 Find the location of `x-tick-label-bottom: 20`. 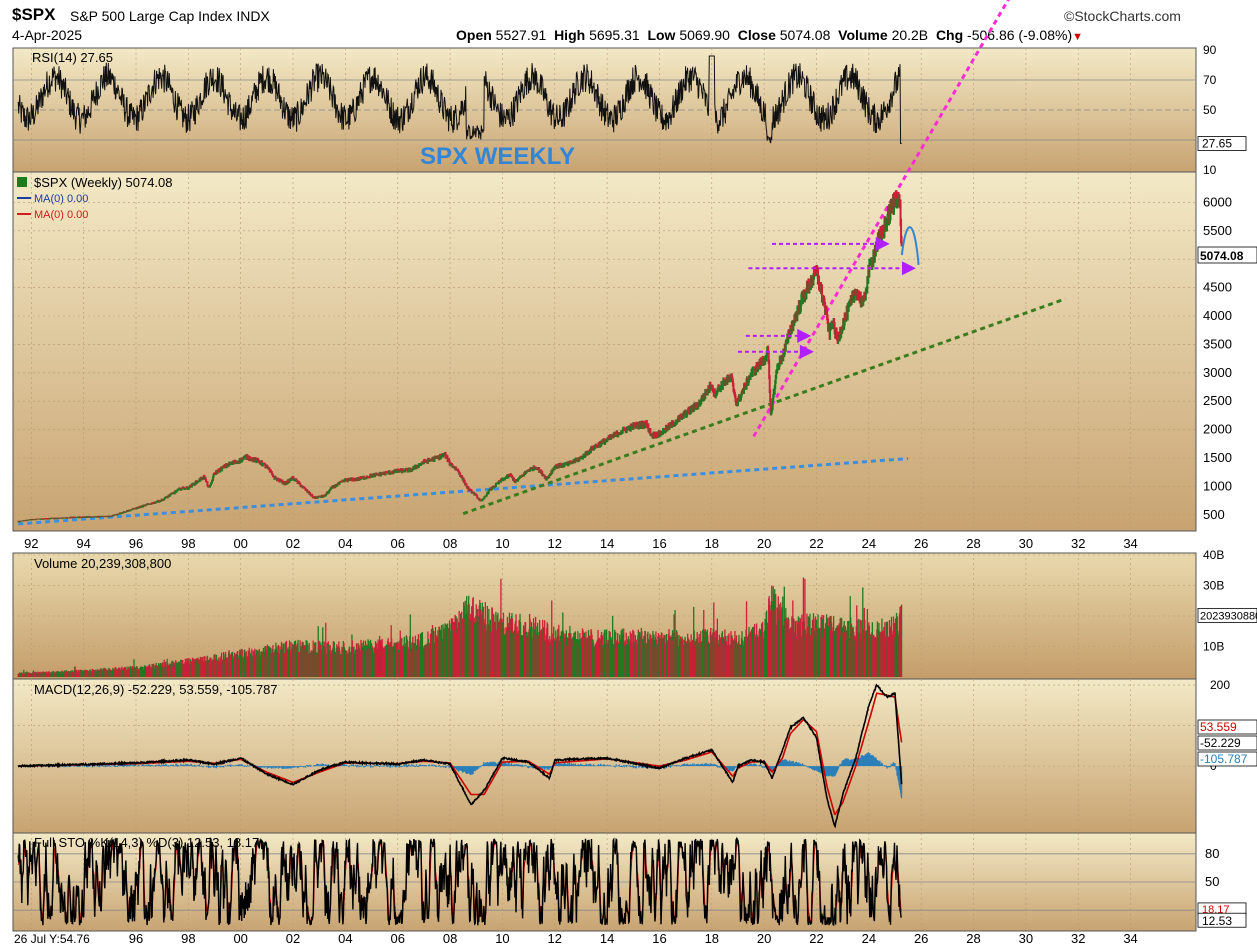

x-tick-label-bottom: 20 is located at coordinates (764, 938).